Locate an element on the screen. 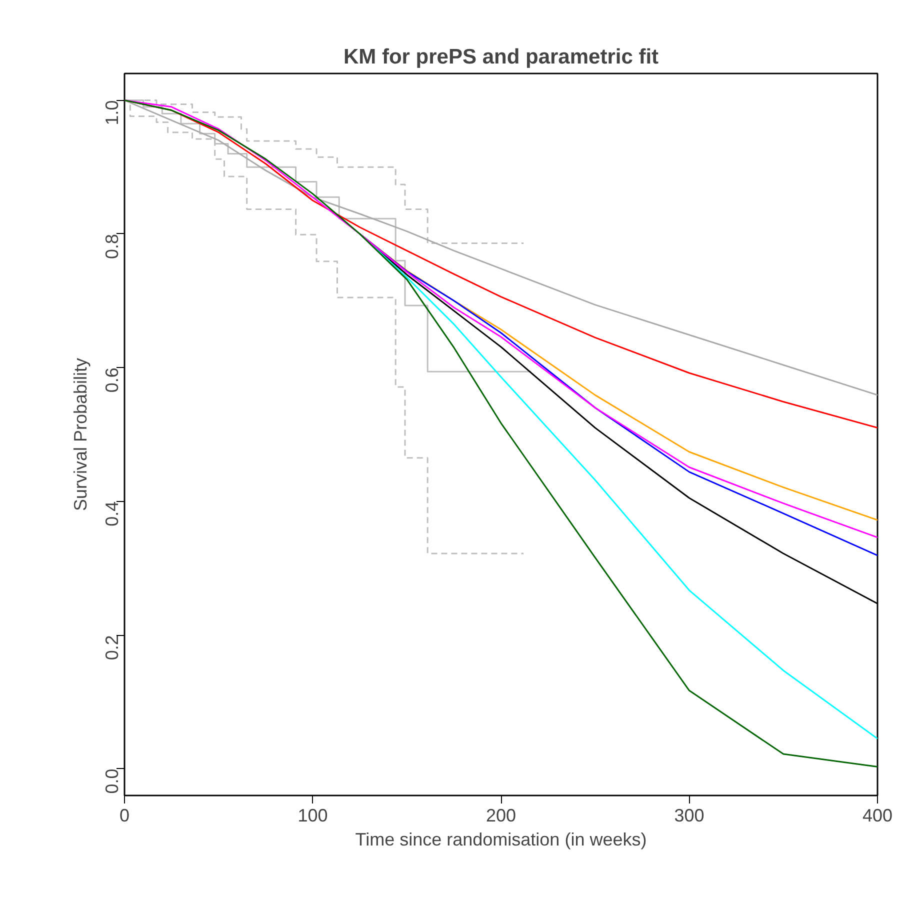 This screenshot has height=906, width=899. y-tick-label: 0.8 is located at coordinates (112, 246).